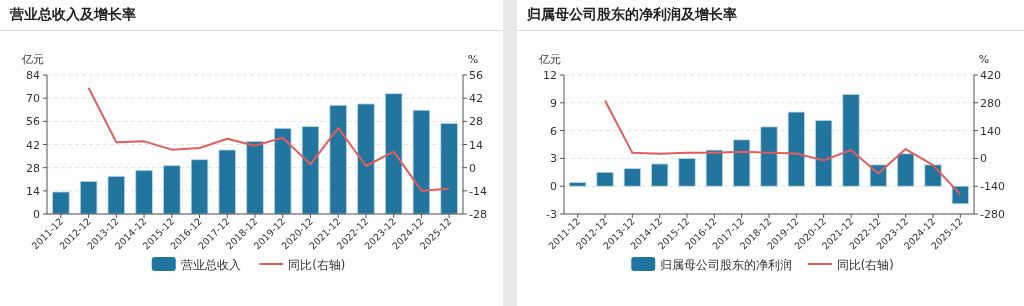 The height and width of the screenshot is (306, 1024). Describe the element at coordinates (33, 99) in the screenshot. I see `y-tick-label: 70` at that location.